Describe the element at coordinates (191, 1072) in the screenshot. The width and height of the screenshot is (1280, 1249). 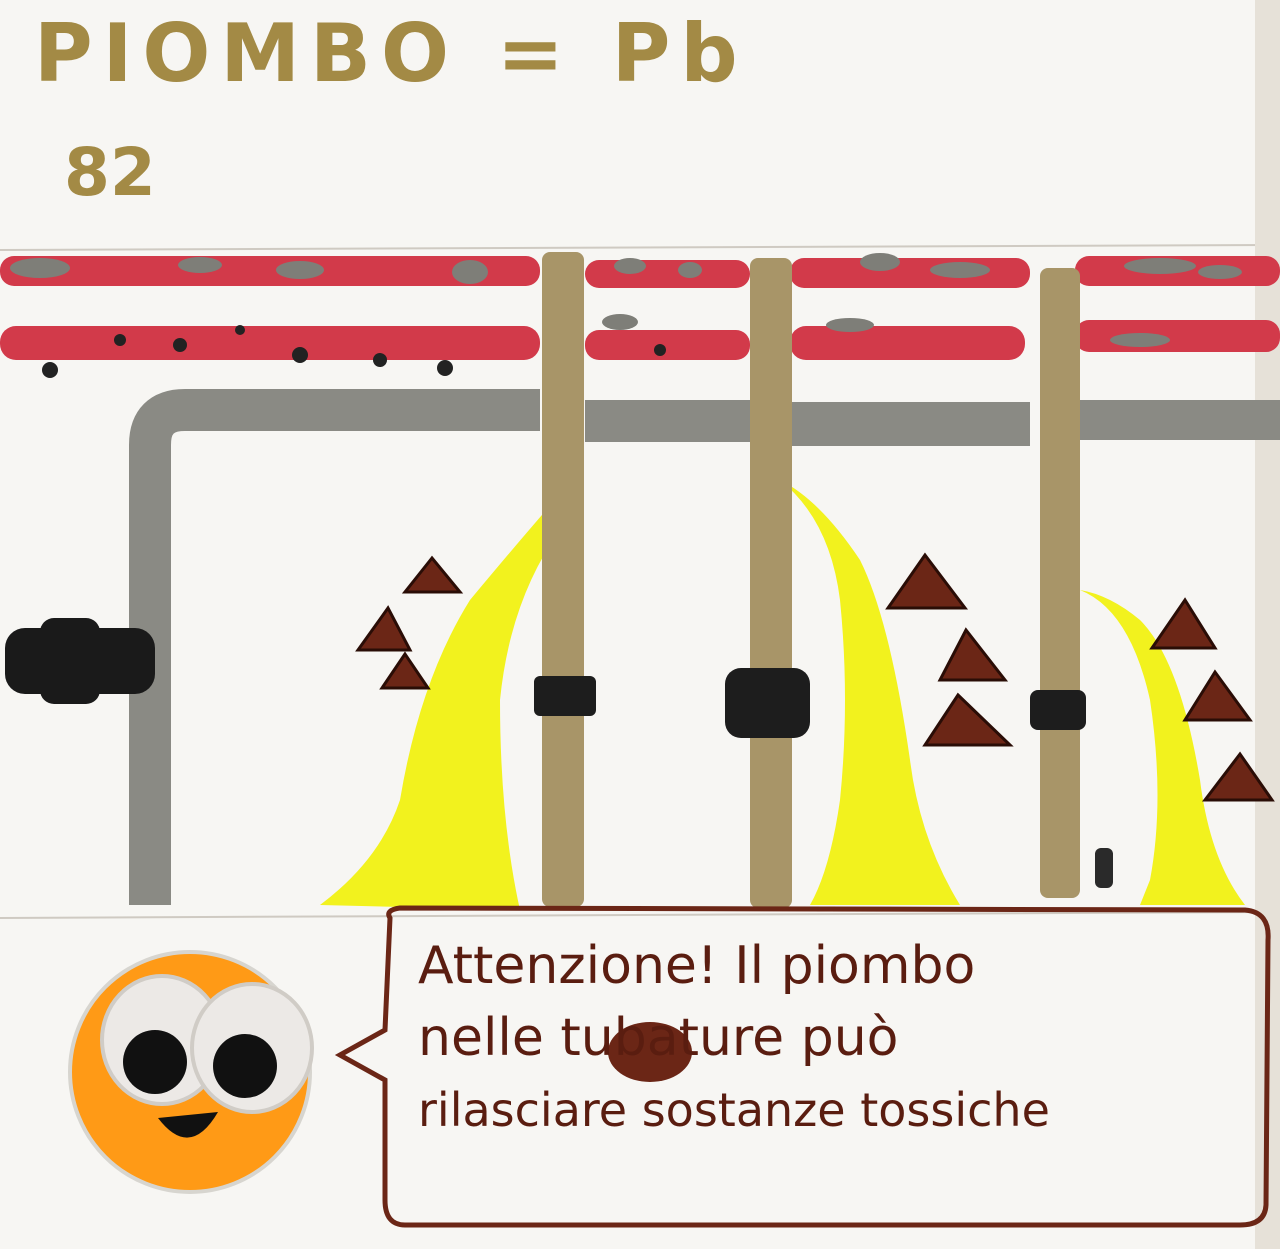
I see `smiley-face-icon` at that location.